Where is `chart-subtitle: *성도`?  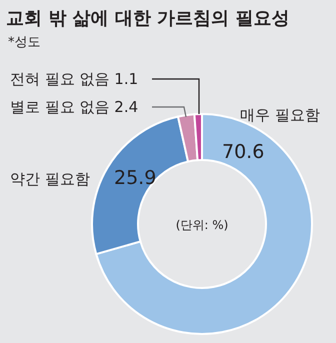 chart-subtitle: *성도 is located at coordinates (24, 42).